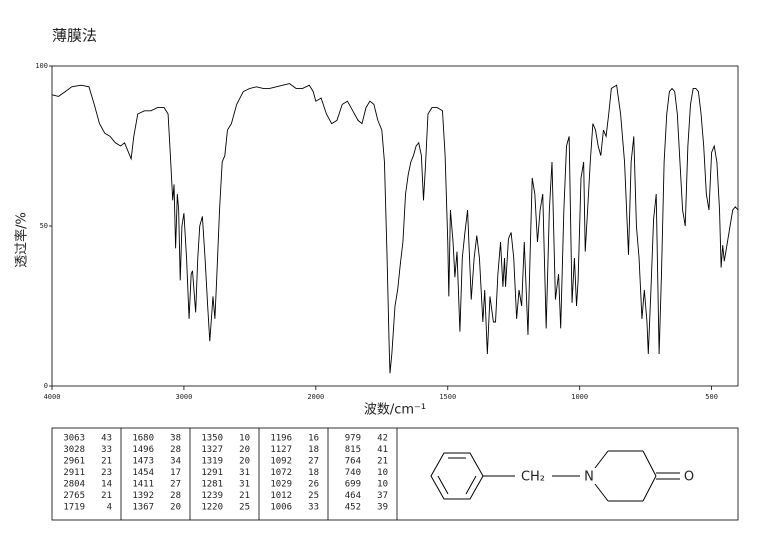  I want to click on peak-wavenumber: 2911, so click(74, 473).